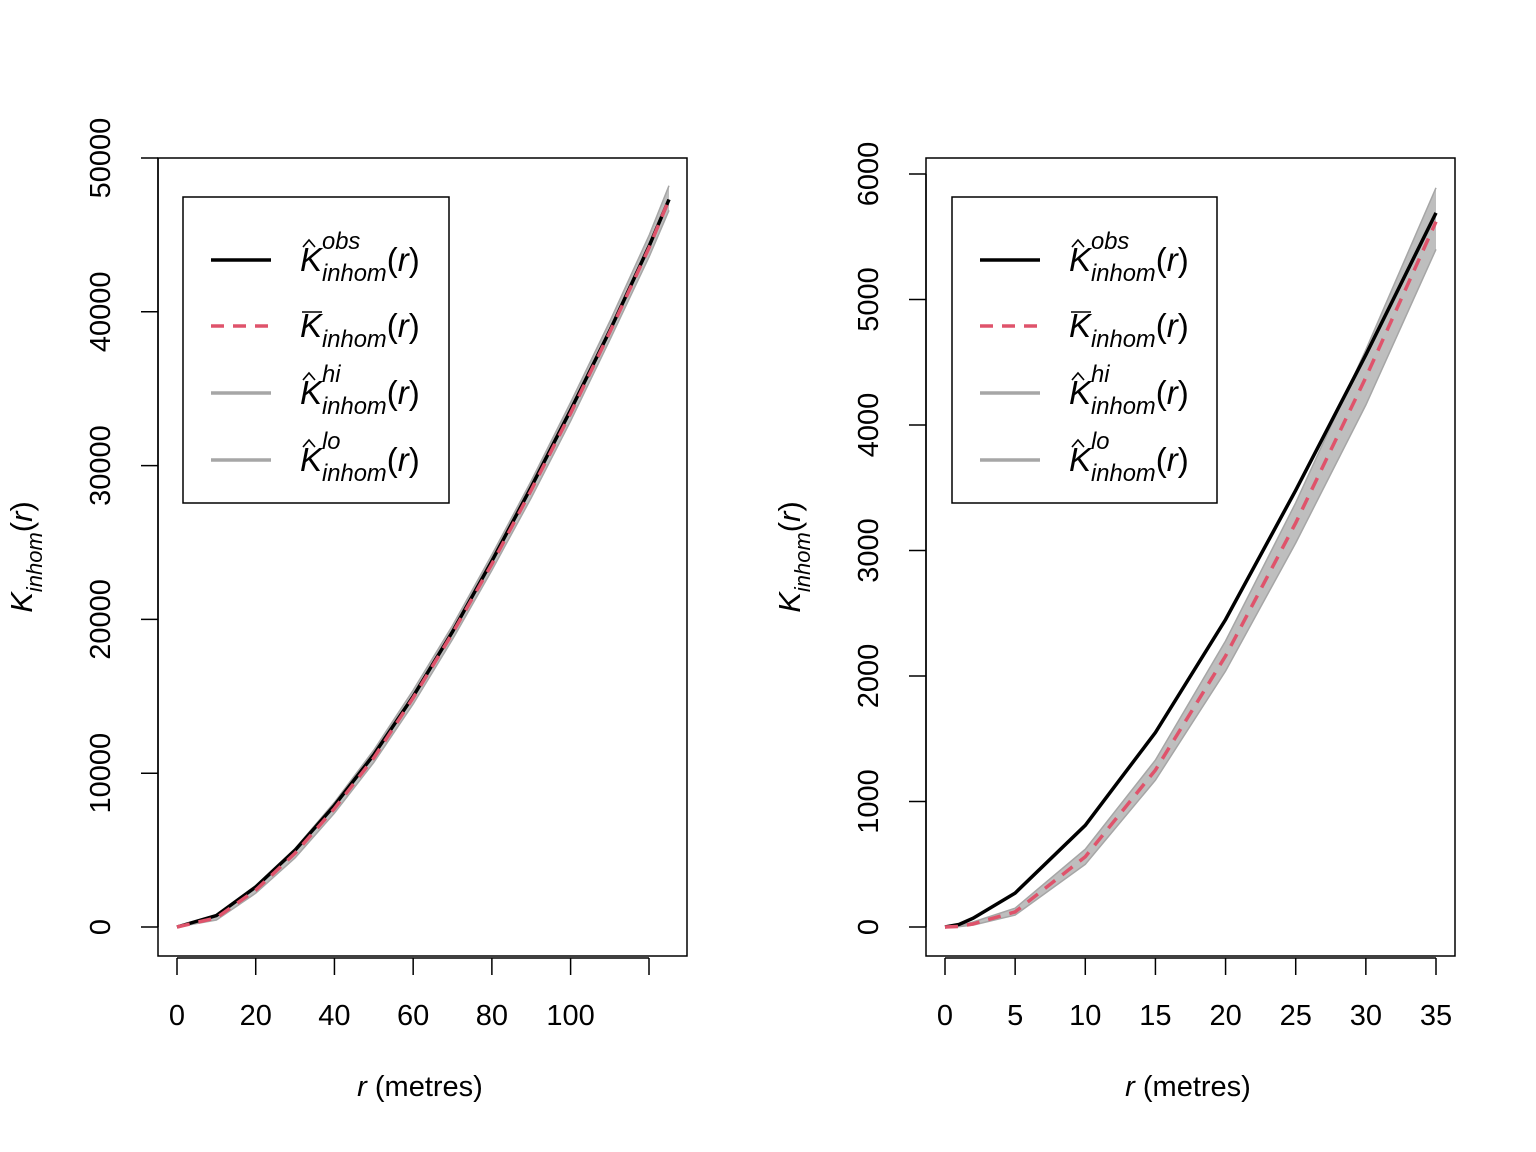  I want to click on x-tick-label: 30, so click(1366, 1016).